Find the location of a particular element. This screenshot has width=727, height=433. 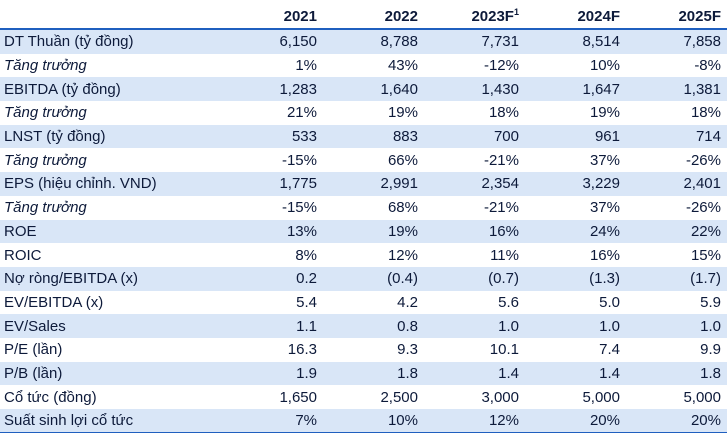

row-value-2022: 9.3 is located at coordinates (407, 350).